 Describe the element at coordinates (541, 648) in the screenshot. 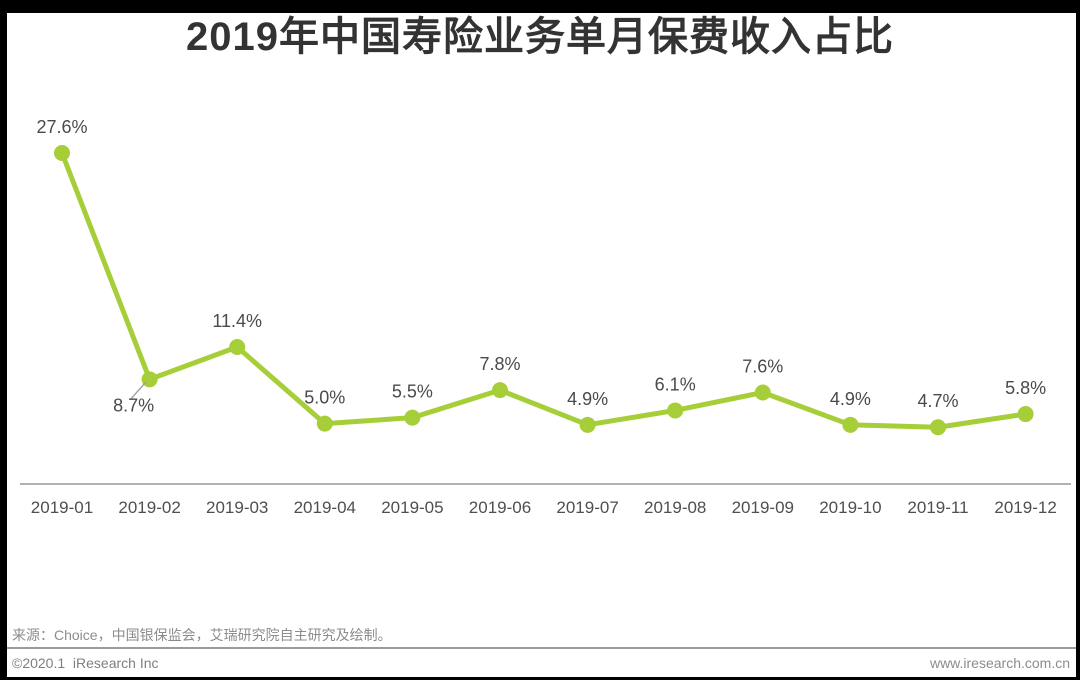

I see `footer-divider` at that location.